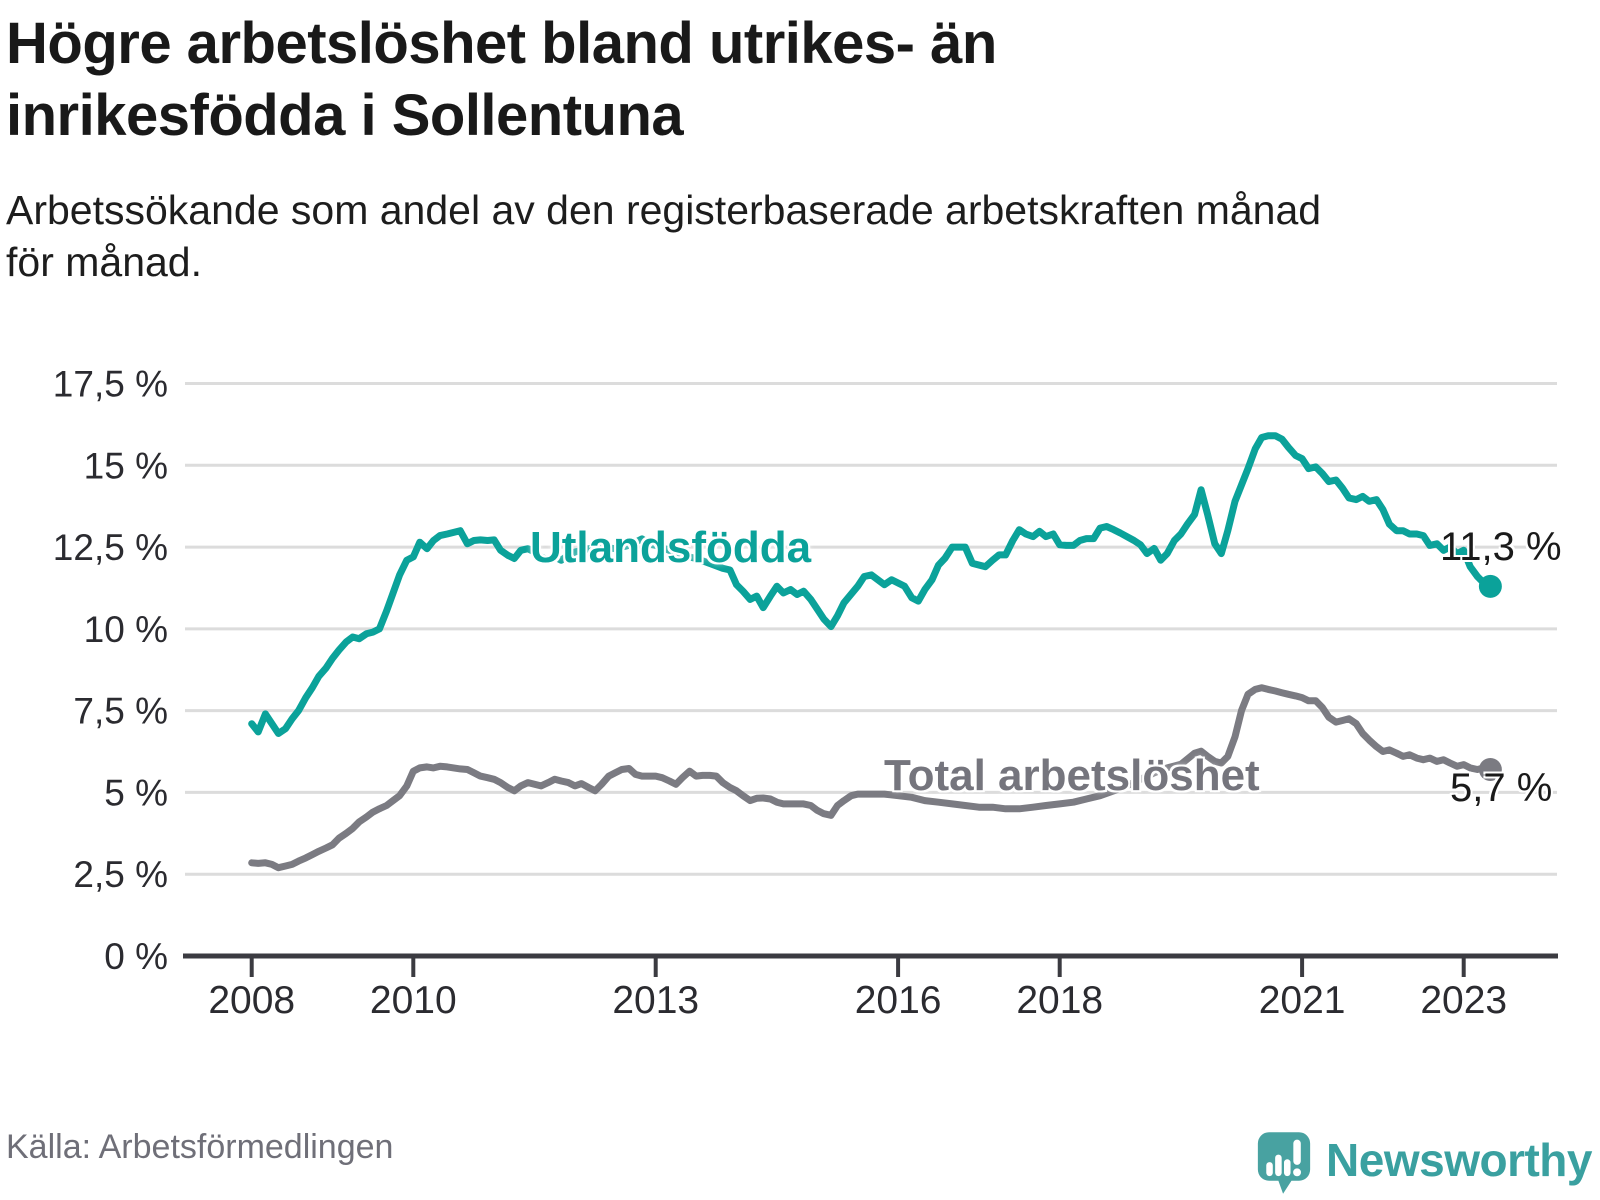  I want to click on brand-logo: Newsworthy, so click(1424, 1163).